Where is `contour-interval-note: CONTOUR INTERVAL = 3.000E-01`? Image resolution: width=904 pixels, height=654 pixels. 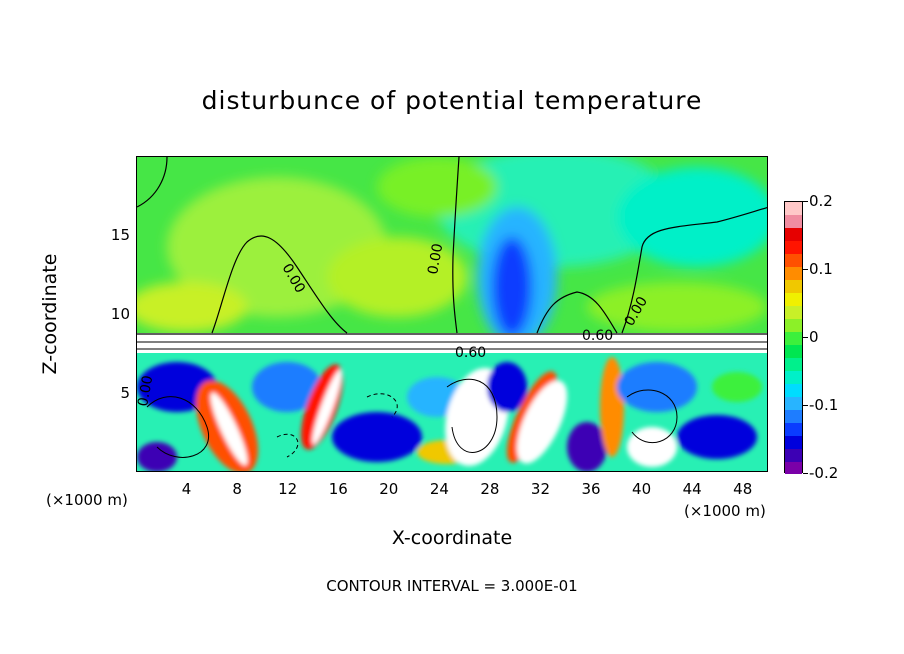 contour-interval-note: CONTOUR INTERVAL = 3.000E-01 is located at coordinates (452, 586).